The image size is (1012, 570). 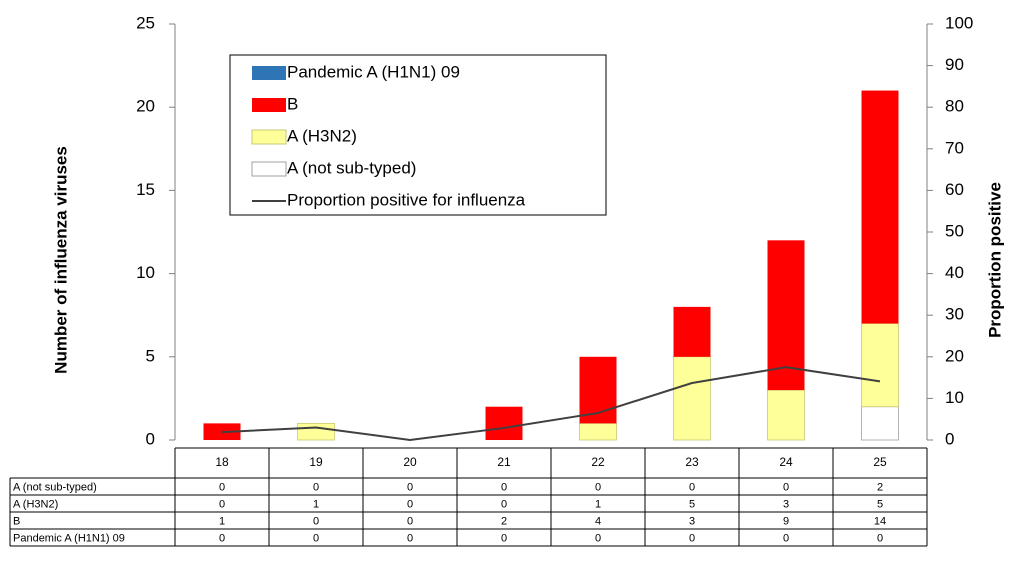 What do you see at coordinates (69, 538) in the screenshot?
I see `table-row-label: Pandemic A (H1N1) 09` at bounding box center [69, 538].